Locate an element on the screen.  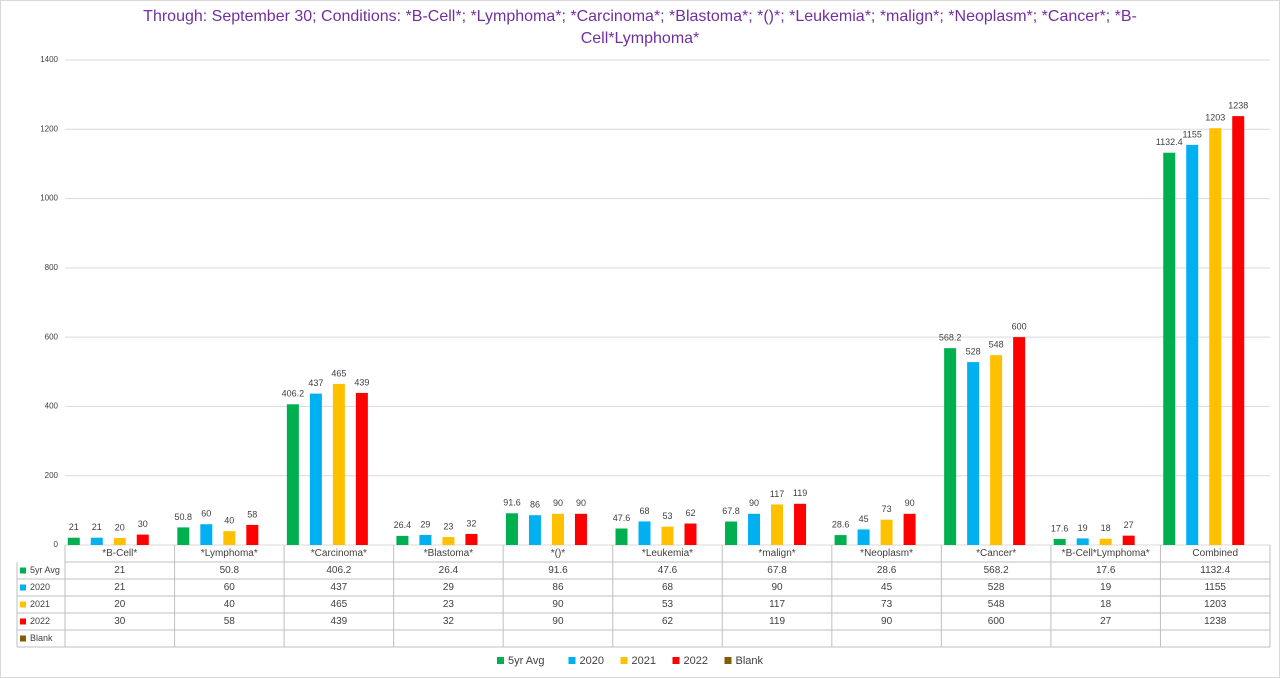
data-label: 26.4 is located at coordinates (403, 525).